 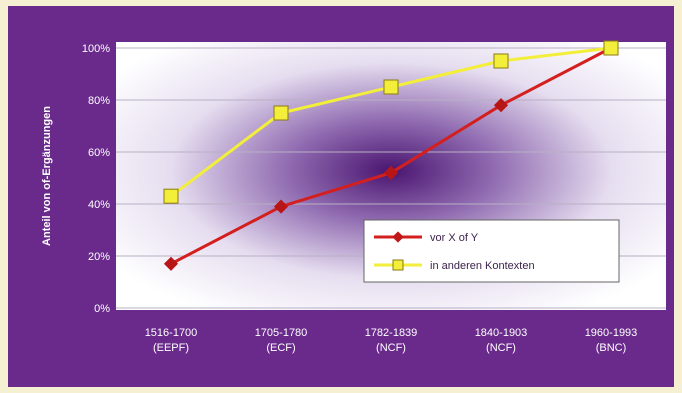 What do you see at coordinates (501, 340) in the screenshot?
I see `x-tick-label: 1840-1903 (NCF)` at bounding box center [501, 340].